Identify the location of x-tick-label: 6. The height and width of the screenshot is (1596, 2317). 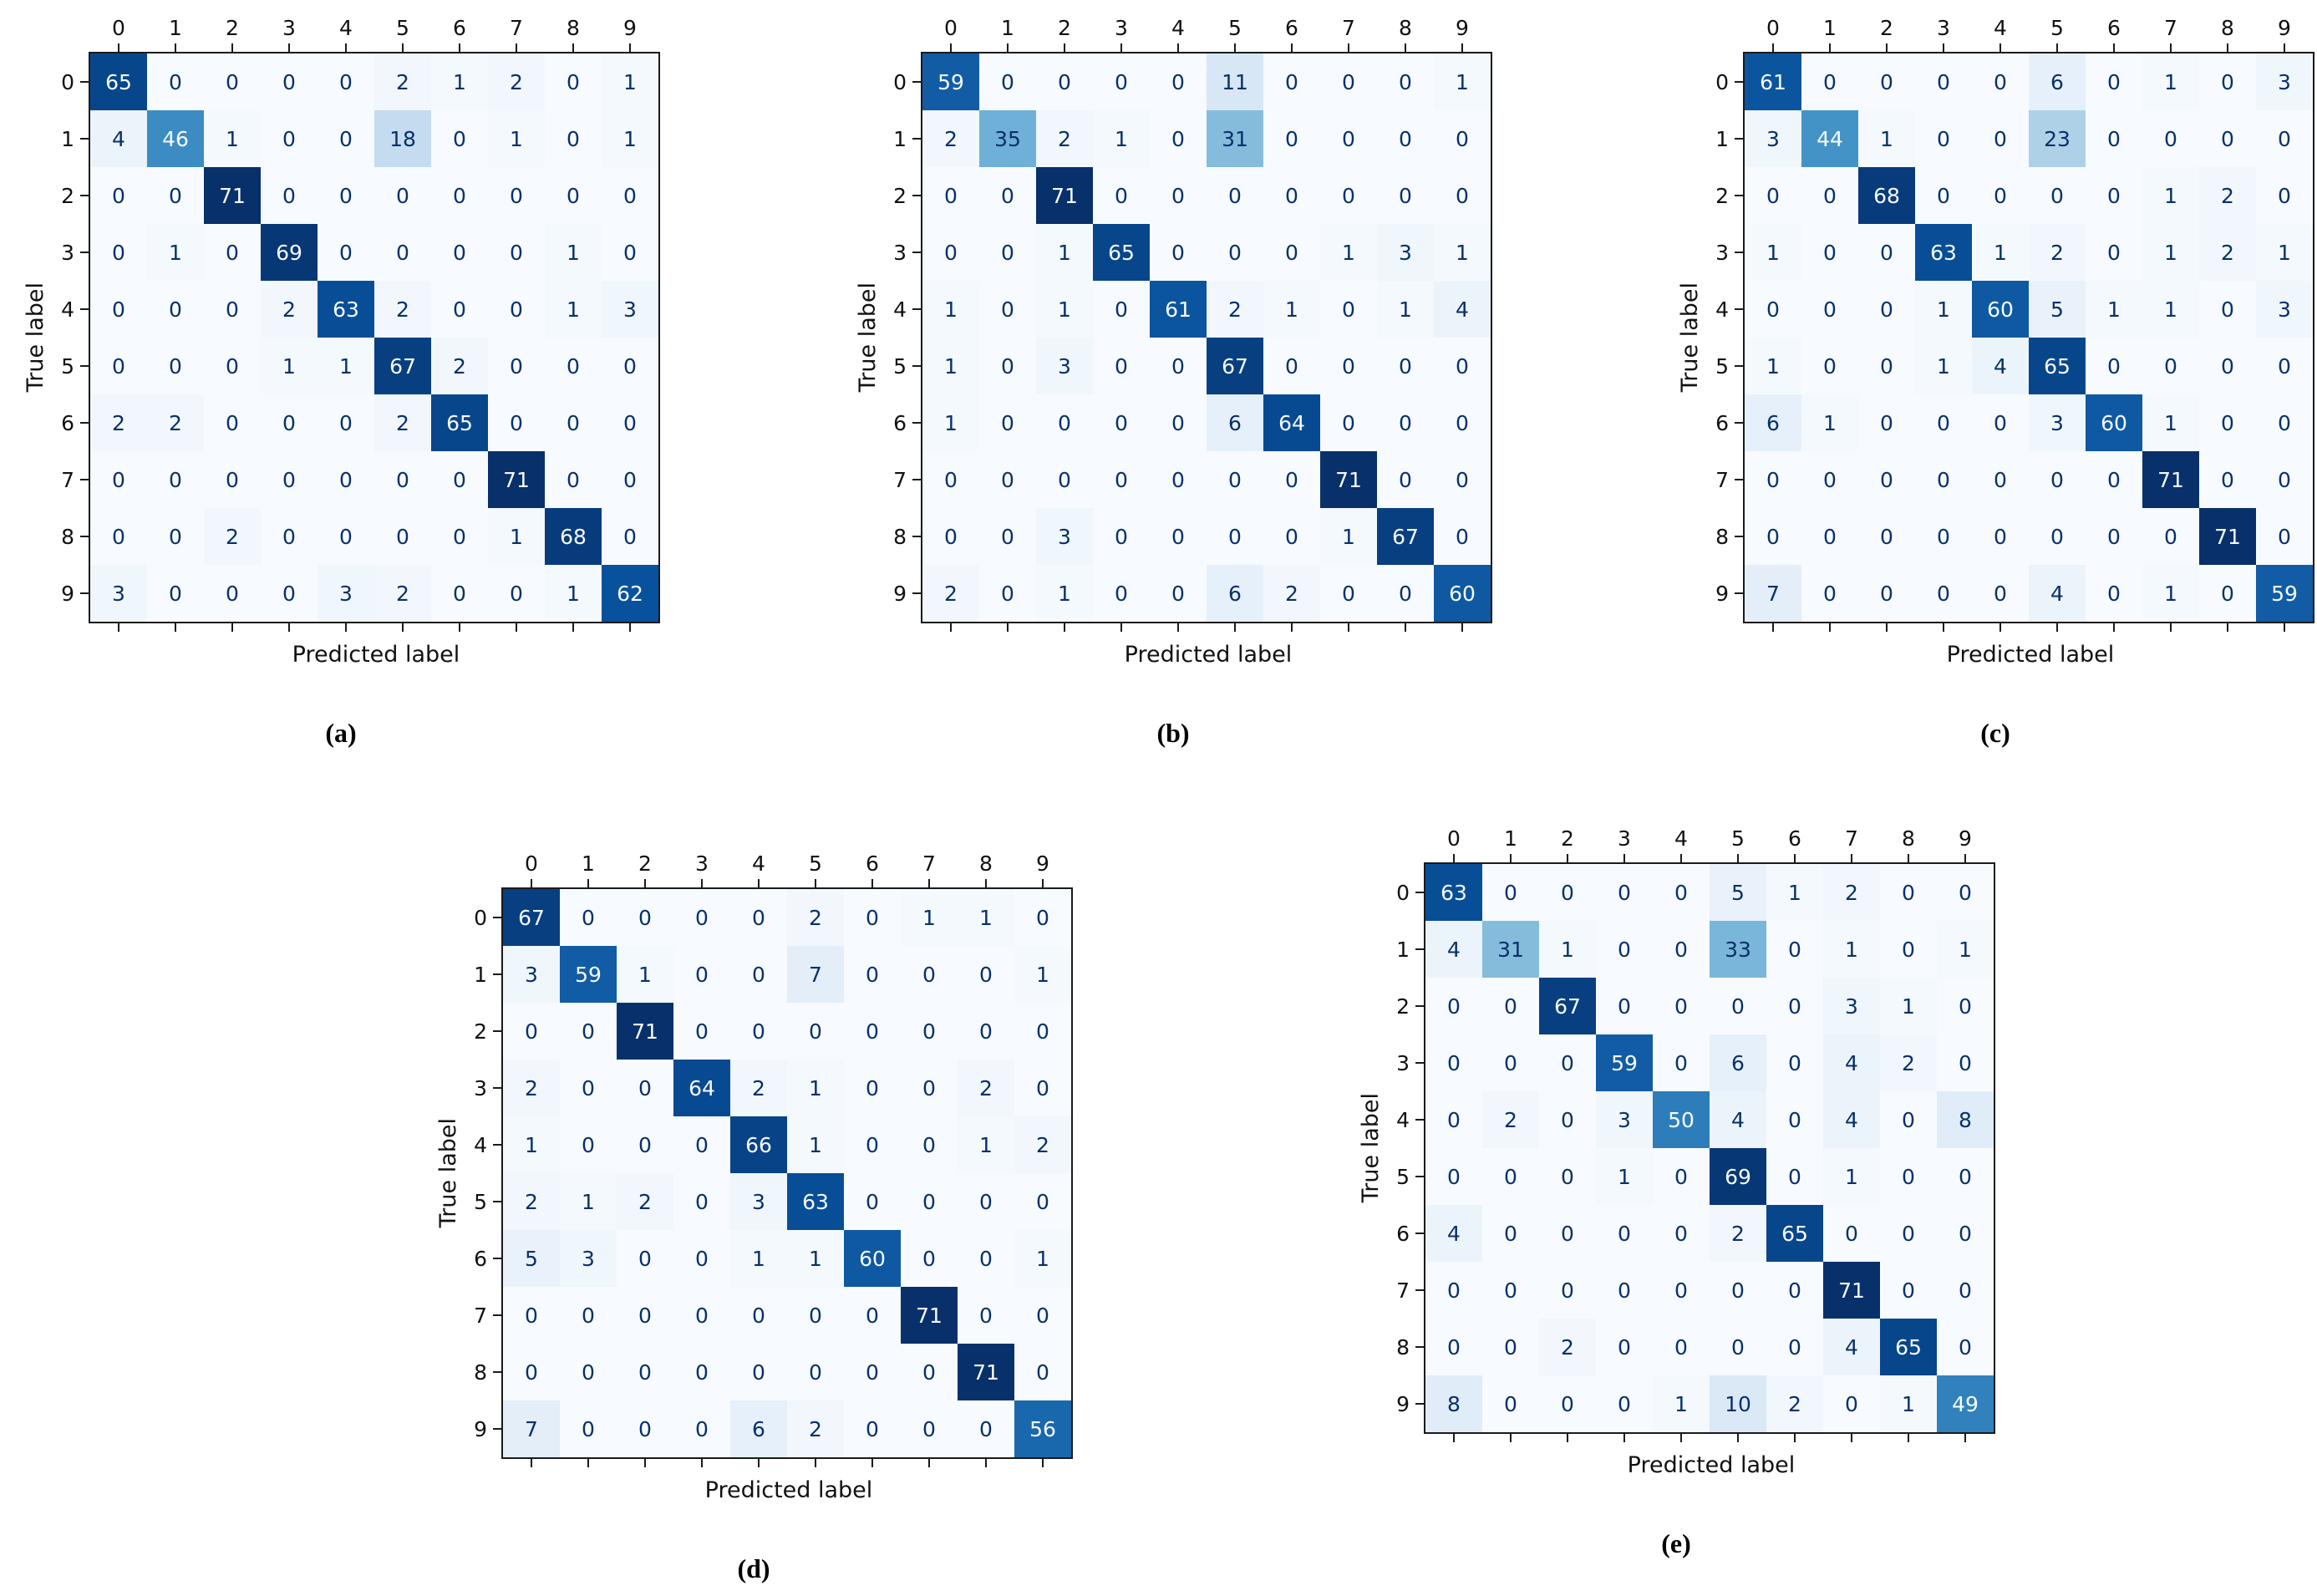
(460, 32).